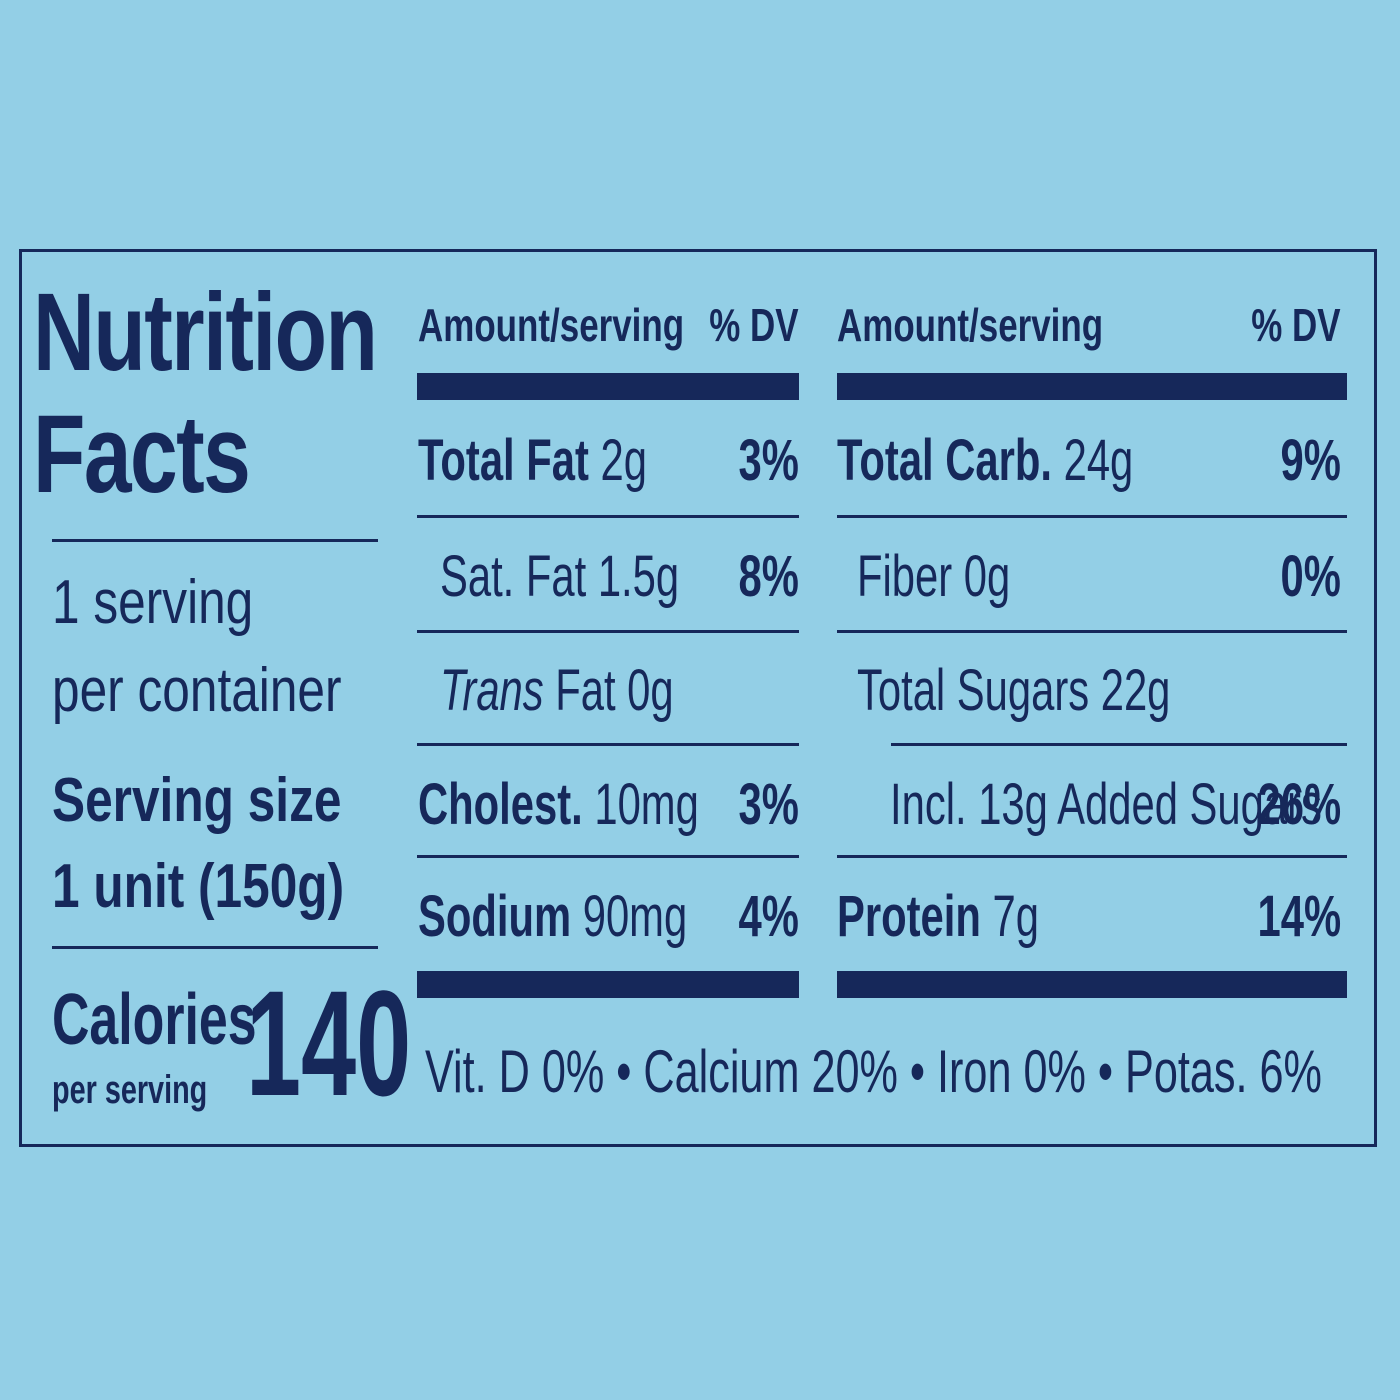 This screenshot has height=1400, width=1400. I want to click on left-row-sodium-dv: 4%, so click(768, 916).